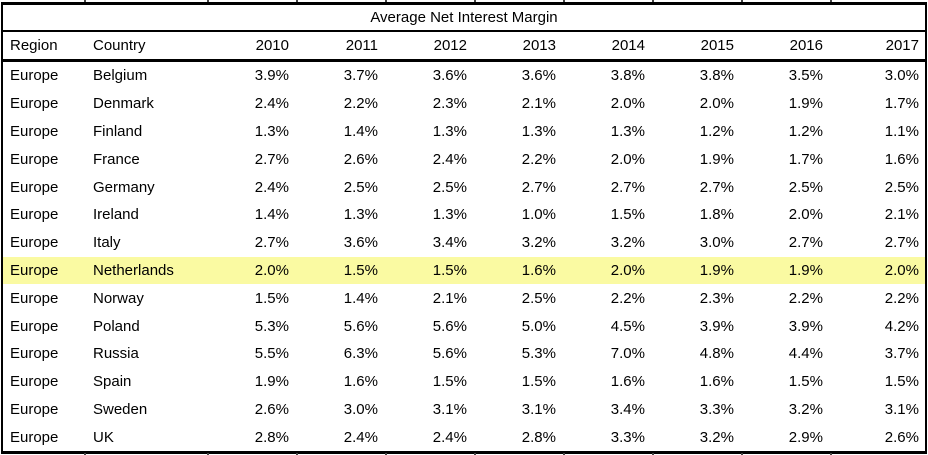 This screenshot has width=928, height=455. I want to click on column-header-region: Region, so click(44, 46).